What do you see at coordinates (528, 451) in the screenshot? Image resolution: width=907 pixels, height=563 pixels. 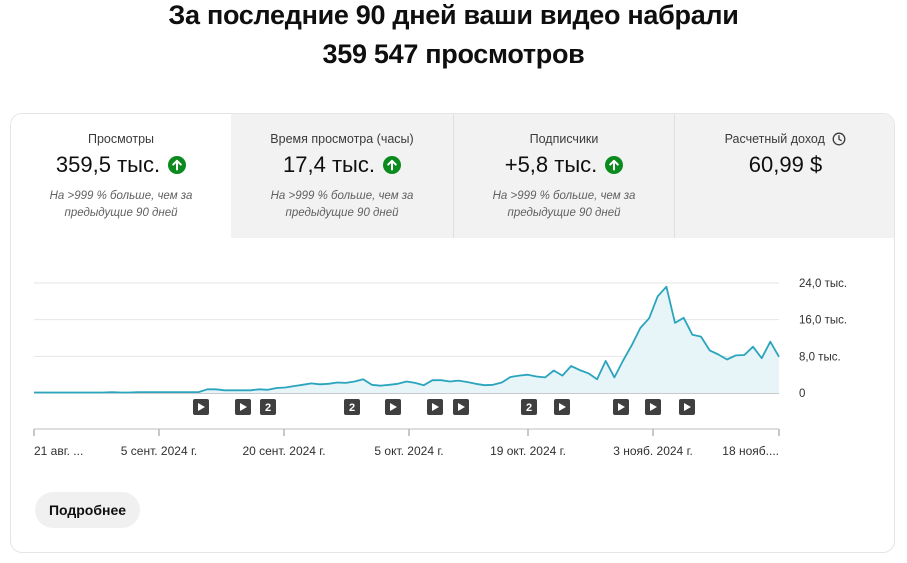 I see `x-tick-label: 19 окт. 2024 г.` at bounding box center [528, 451].